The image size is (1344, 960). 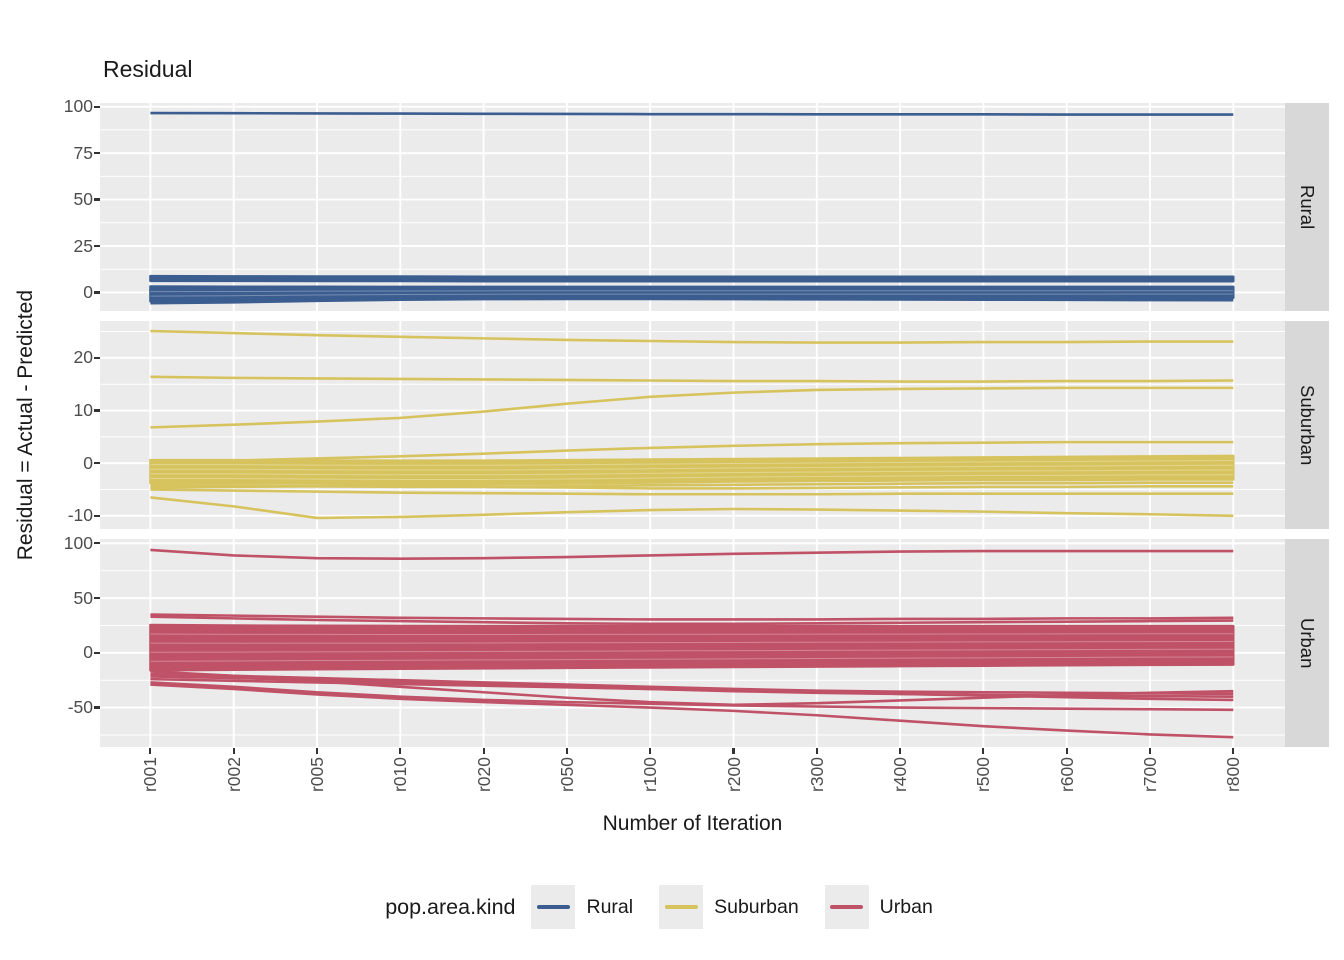 What do you see at coordinates (878, 907) in the screenshot?
I see `legend-entry-urban: Urban` at bounding box center [878, 907].